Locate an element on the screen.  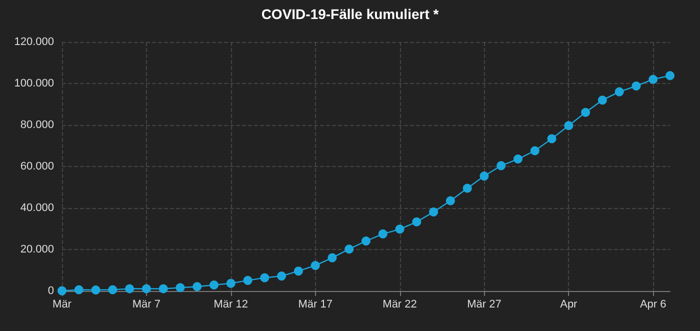
y-tick-label: 80.000 is located at coordinates (37, 125).